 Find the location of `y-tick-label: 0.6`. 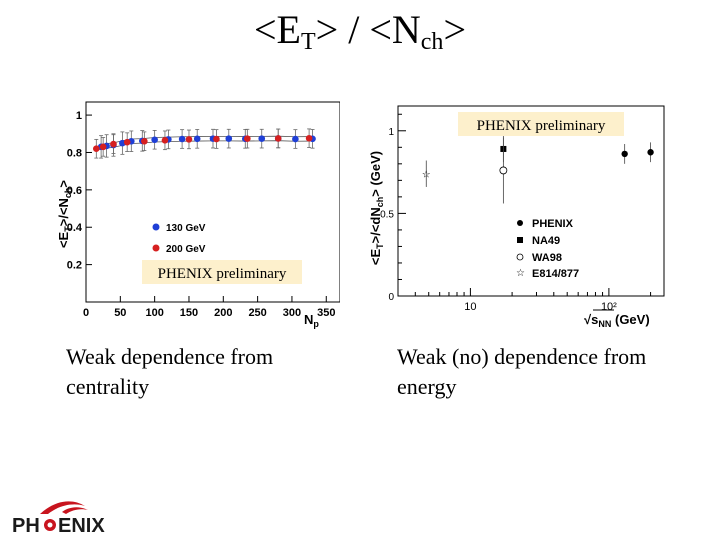

y-tick-label: 0.6 is located at coordinates (74, 191).